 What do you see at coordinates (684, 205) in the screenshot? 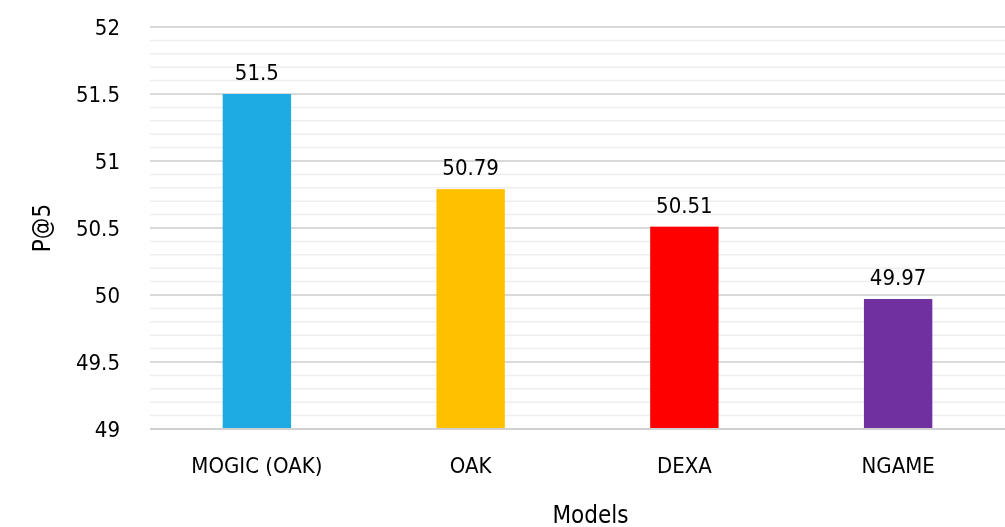
I see `data-label: 50.51` at bounding box center [684, 205].